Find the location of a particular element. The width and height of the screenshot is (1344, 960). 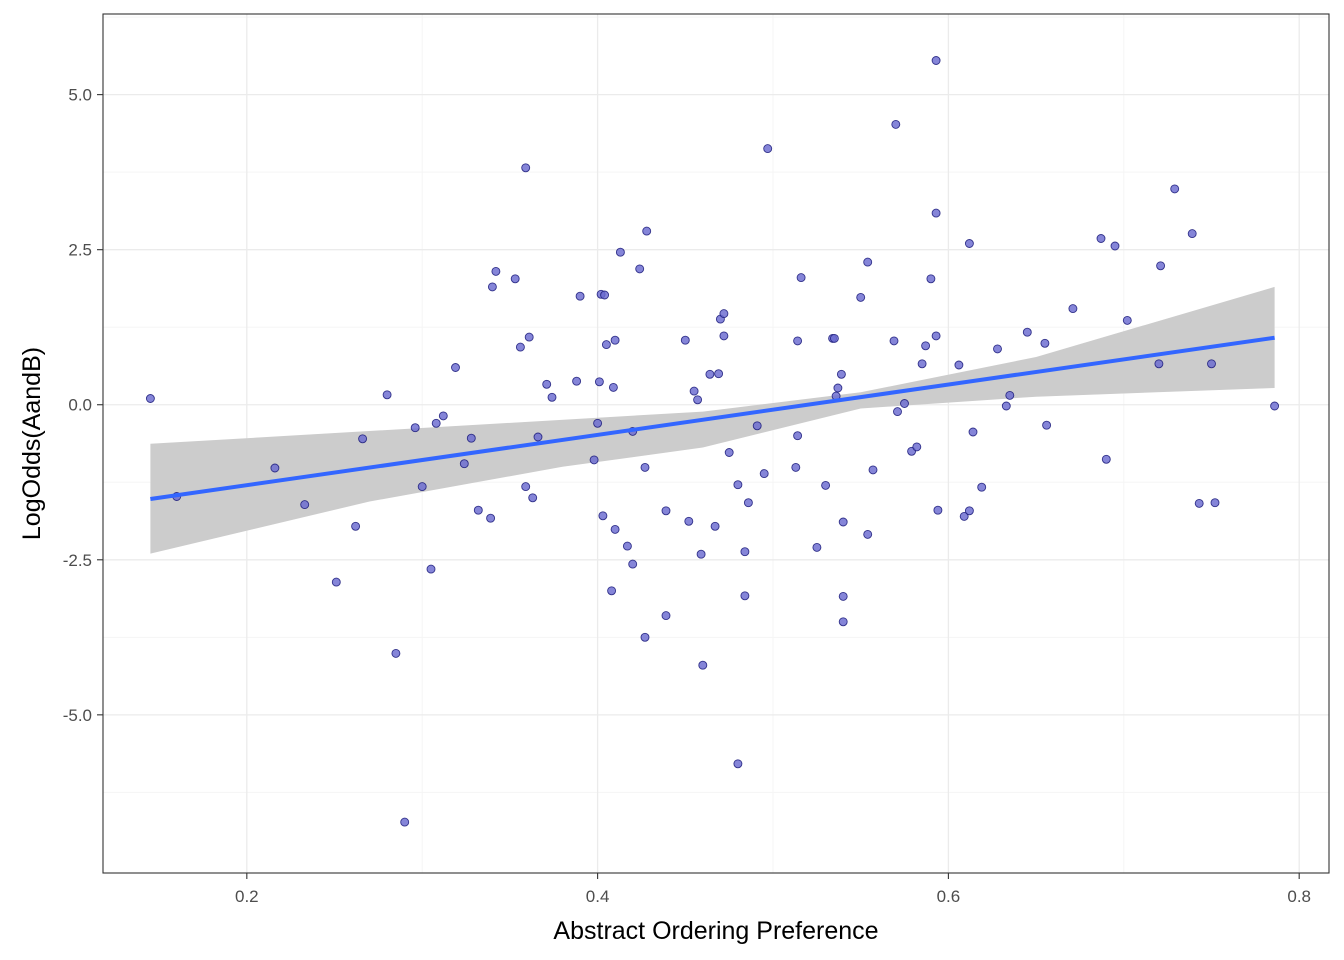

x-tick-labels: 0.2 0.4 0.6 0.8 is located at coordinates (773, 896).